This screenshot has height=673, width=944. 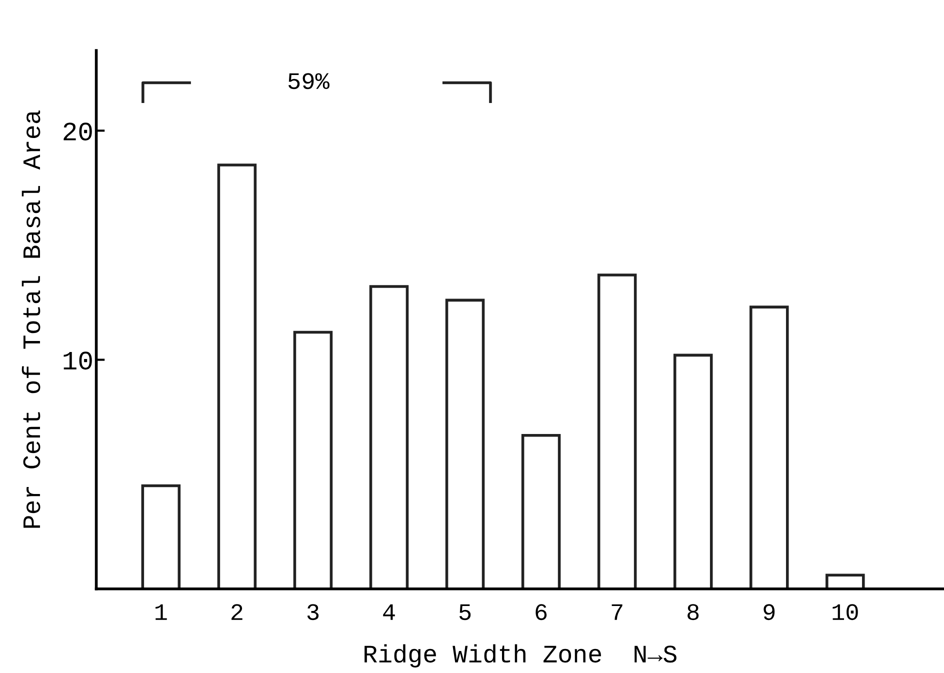 I want to click on x-tick-label: 9, so click(x=769, y=612).